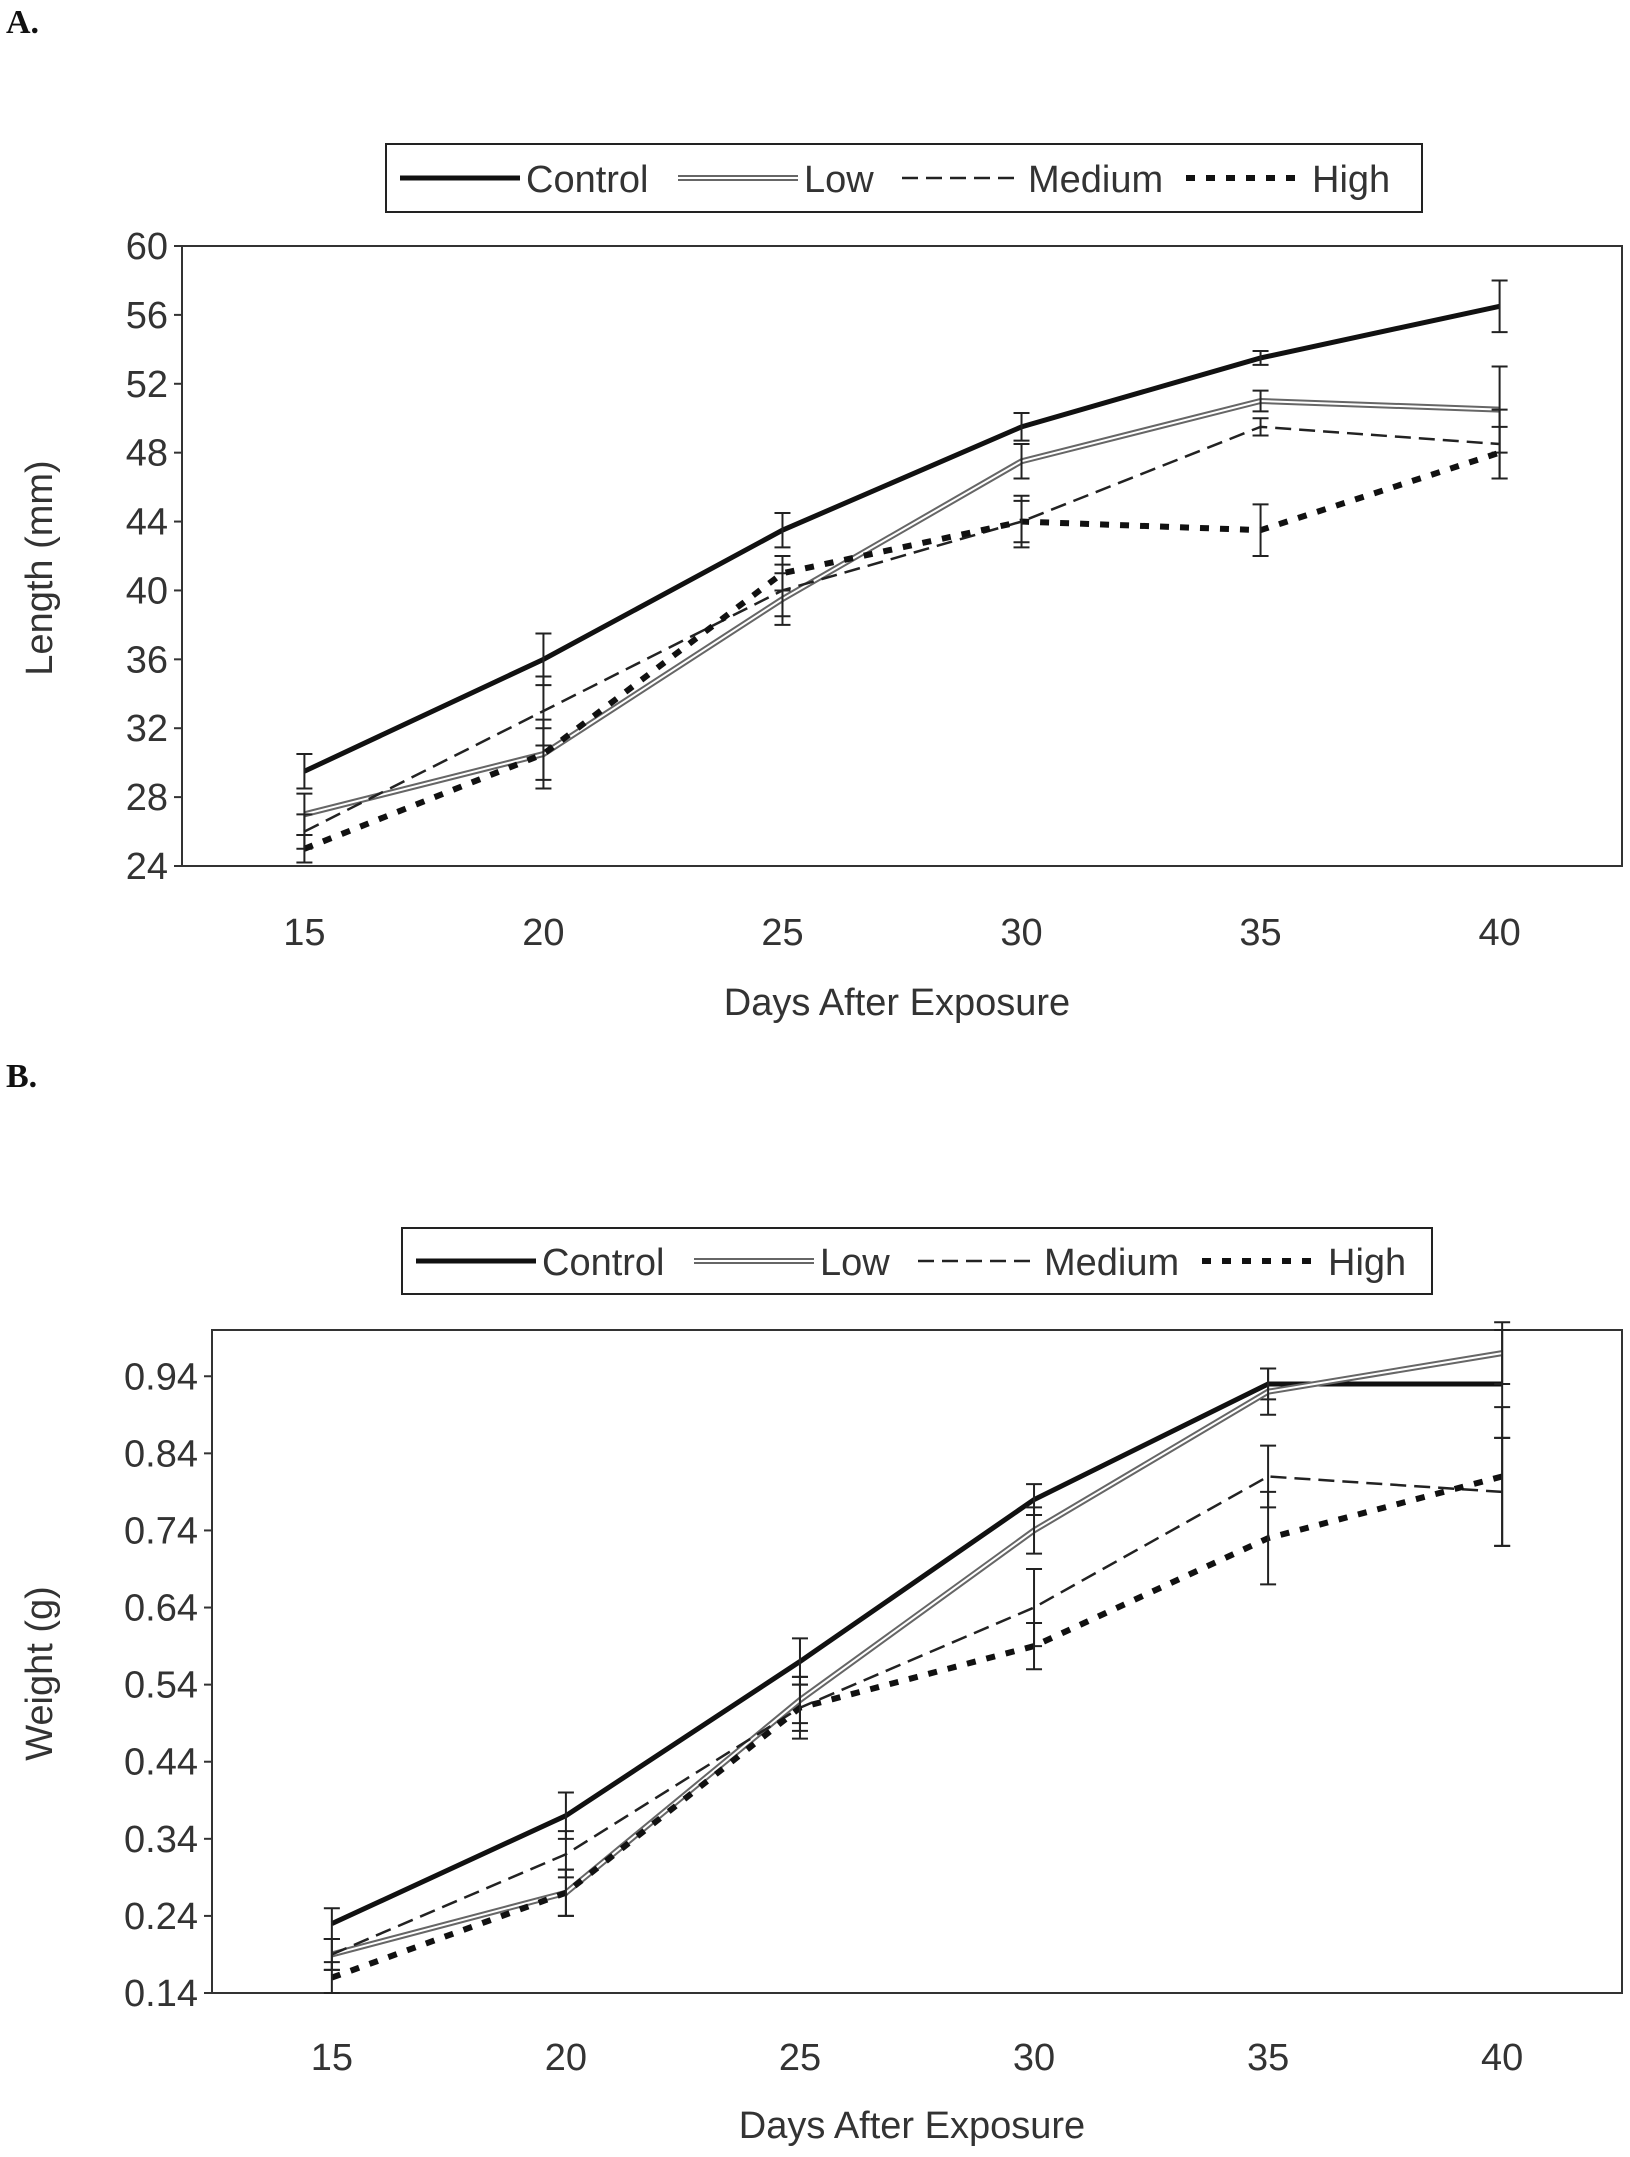 This screenshot has height=2157, width=1630. What do you see at coordinates (147, 316) in the screenshot?
I see `y-tick-label: 56` at bounding box center [147, 316].